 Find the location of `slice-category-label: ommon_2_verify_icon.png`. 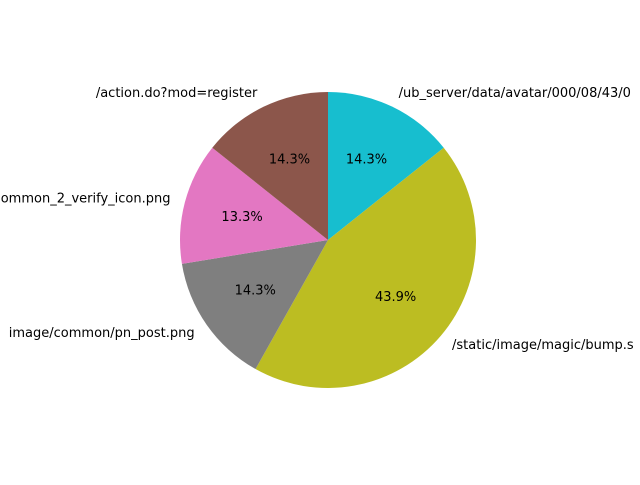

slice-category-label: ommon_2_verify_icon.png is located at coordinates (86, 198).